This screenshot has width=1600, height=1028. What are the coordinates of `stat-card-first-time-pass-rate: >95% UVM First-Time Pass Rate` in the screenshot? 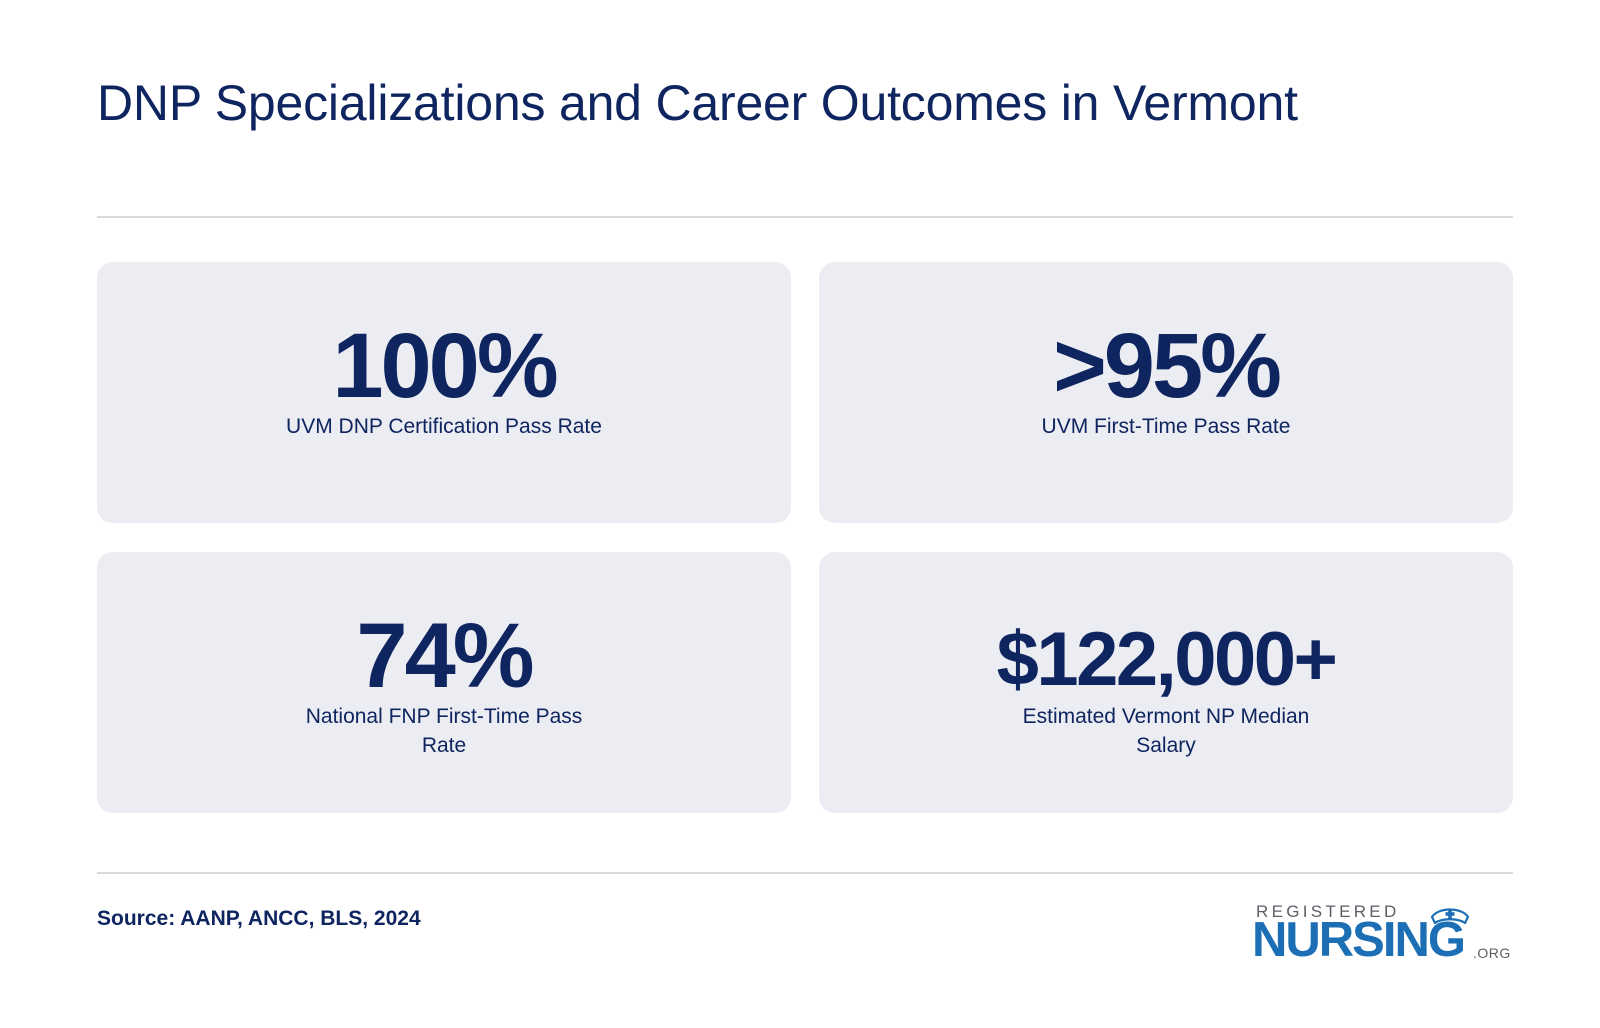 It's located at (1166, 392).